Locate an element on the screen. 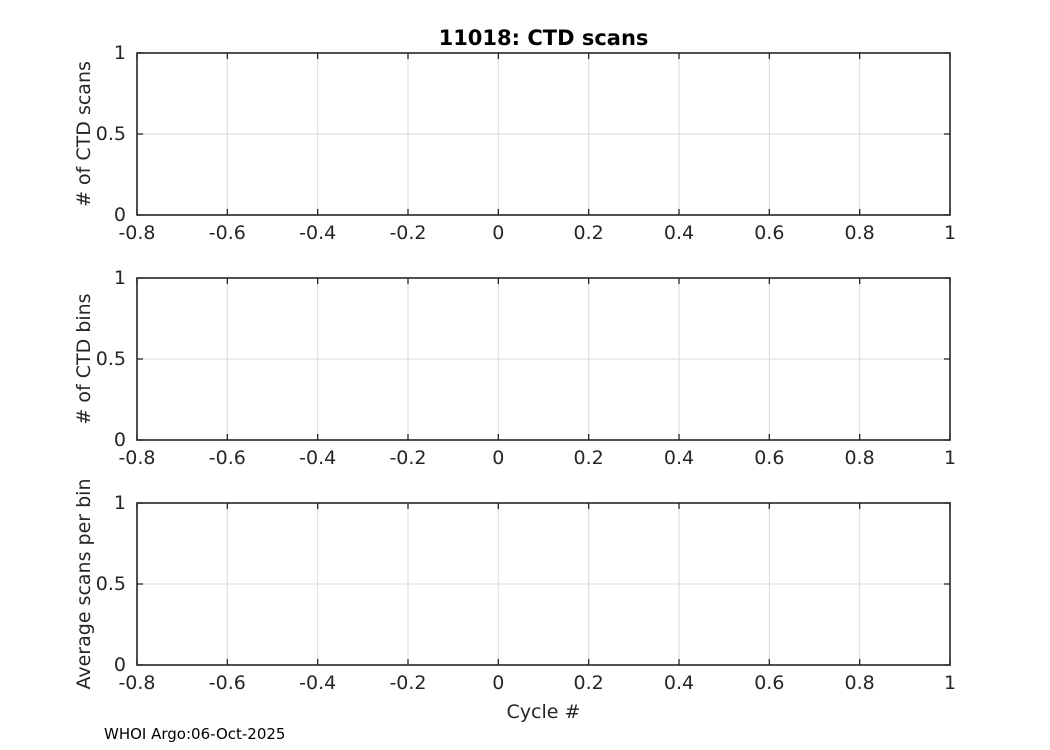 The height and width of the screenshot is (750, 1050). ylabel-average-scans-per-bin: Average scans per bin is located at coordinates (84, 584).